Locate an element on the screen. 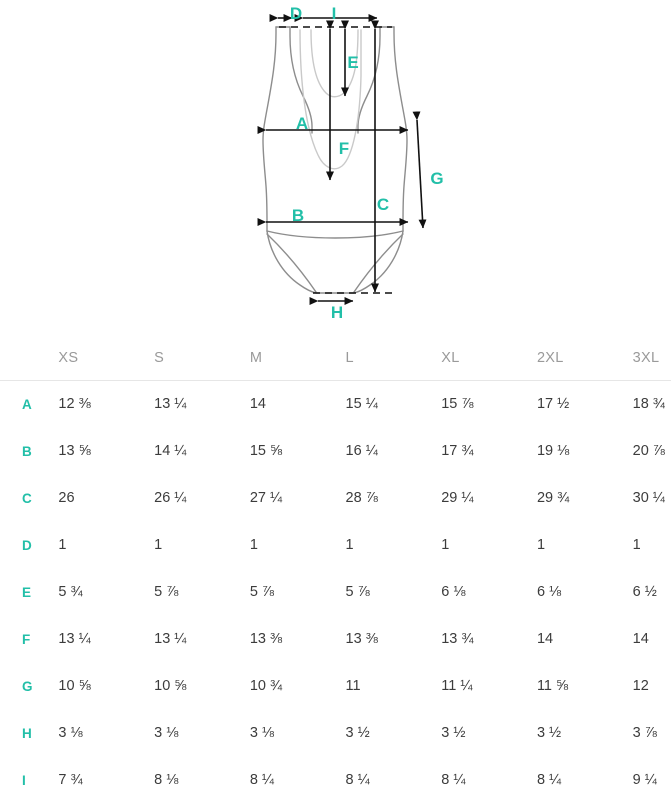 The height and width of the screenshot is (804, 671). cell-e-xl: 6 ⅛ is located at coordinates (453, 592).